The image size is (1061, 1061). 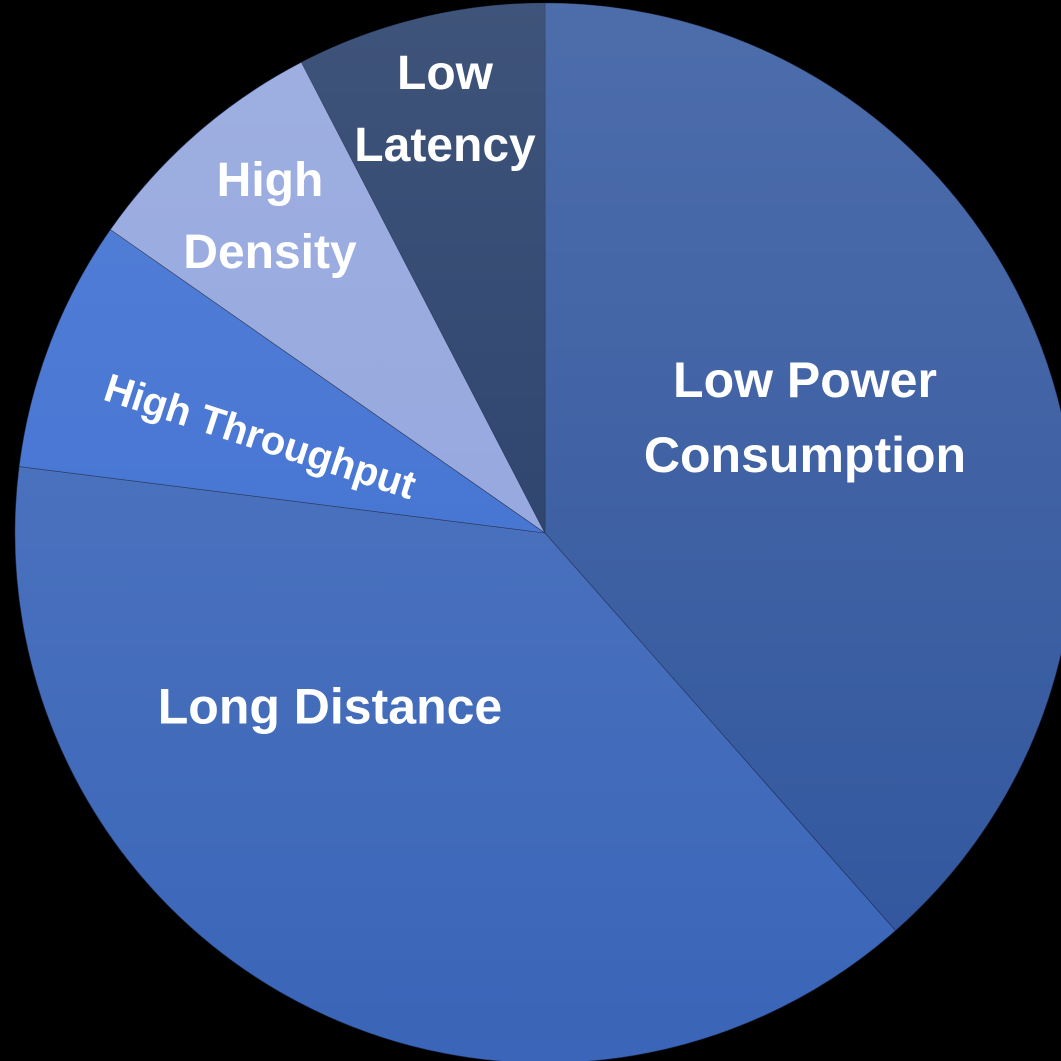 I want to click on slice-label: Low Latency, so click(x=445, y=109).